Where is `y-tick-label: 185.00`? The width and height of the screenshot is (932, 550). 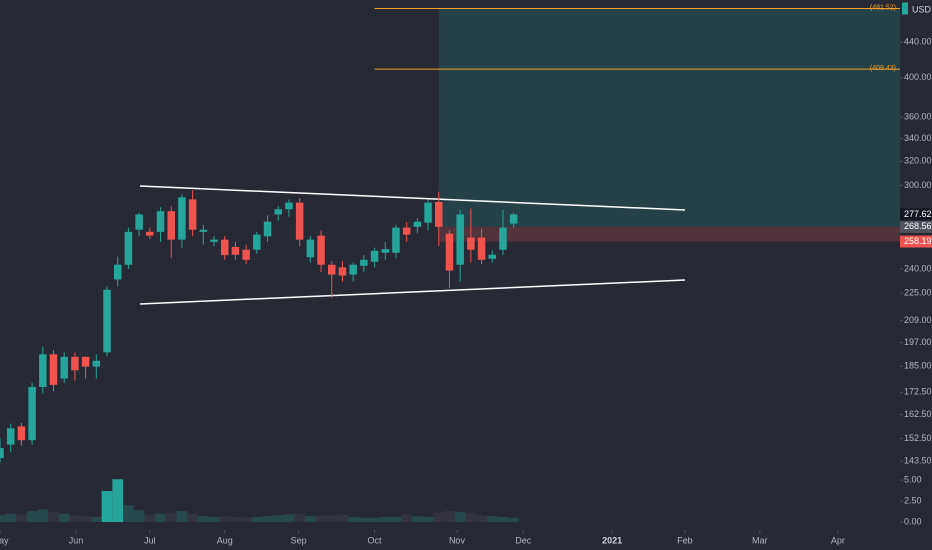 y-tick-label: 185.00 is located at coordinates (918, 366).